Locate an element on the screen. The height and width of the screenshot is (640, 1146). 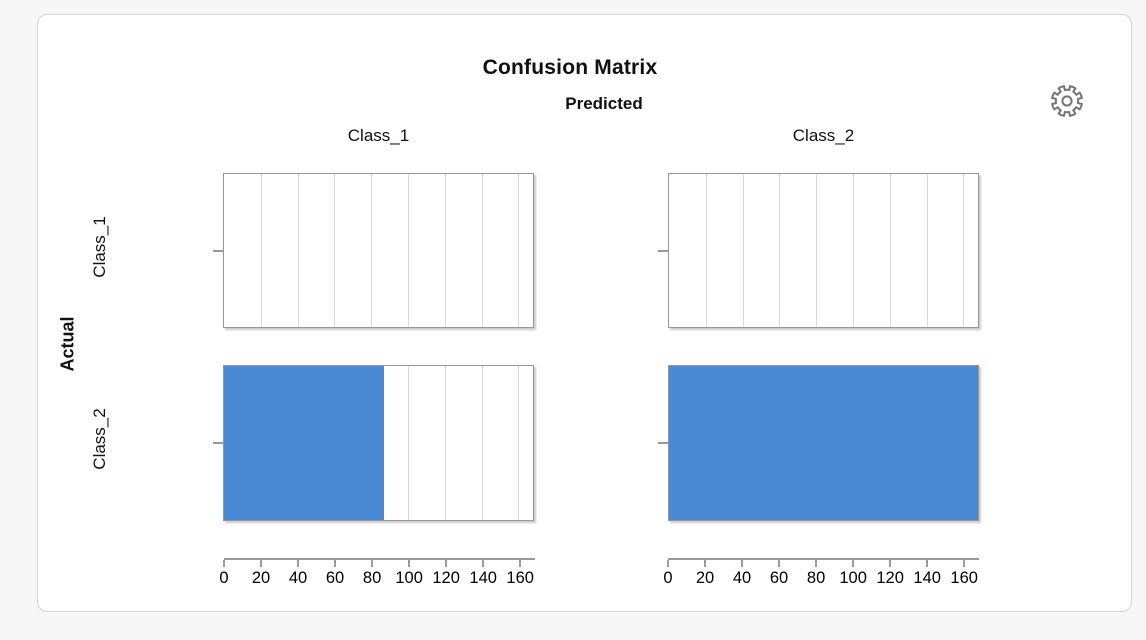
row-header-class2: Class_2 is located at coordinates (99, 439).